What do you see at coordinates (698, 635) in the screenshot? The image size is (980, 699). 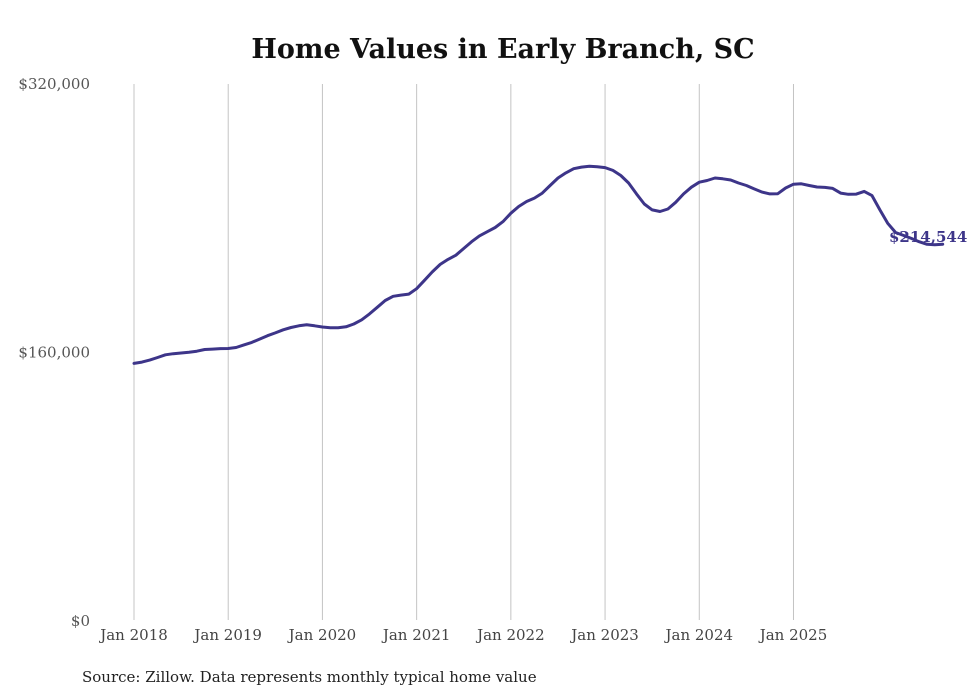 I see `x-tick-label: Jan 2024` at bounding box center [698, 635].